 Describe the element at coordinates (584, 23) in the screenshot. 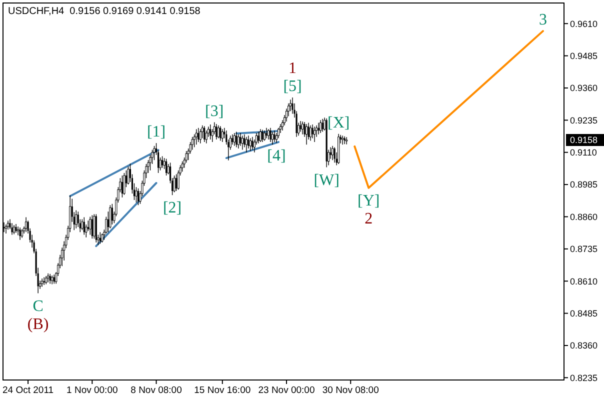

I see `y-tick-label: 0.9610` at that location.